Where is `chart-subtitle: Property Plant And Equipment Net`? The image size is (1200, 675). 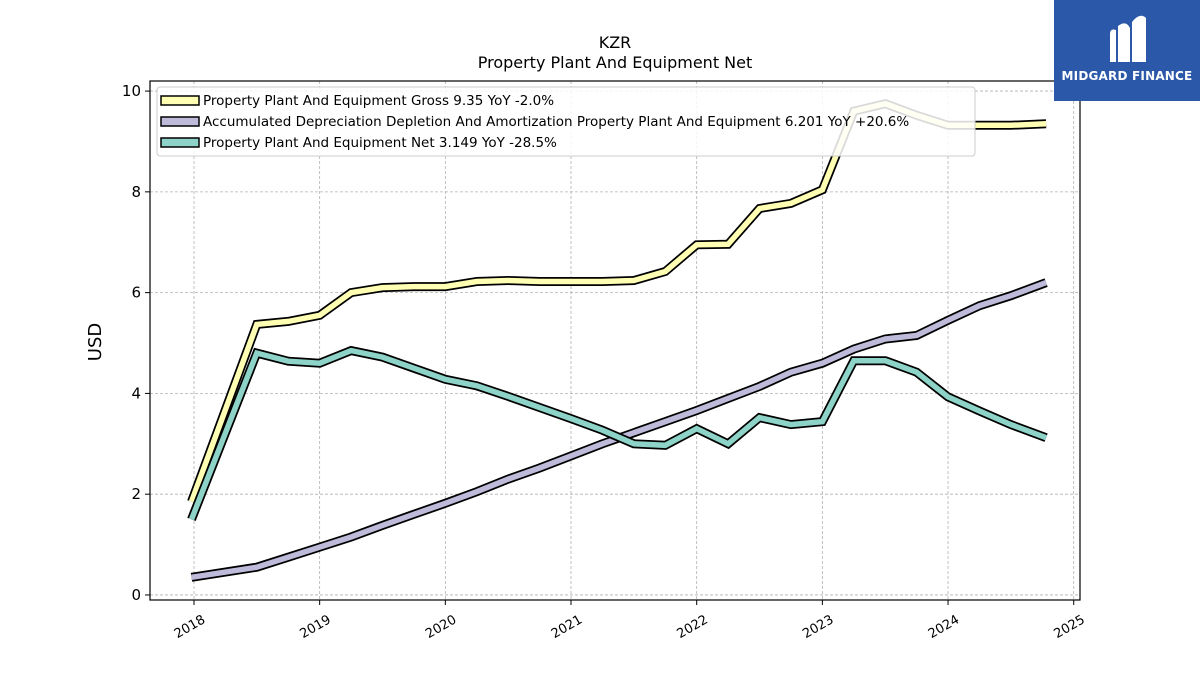 chart-subtitle: Property Plant And Equipment Net is located at coordinates (615, 62).